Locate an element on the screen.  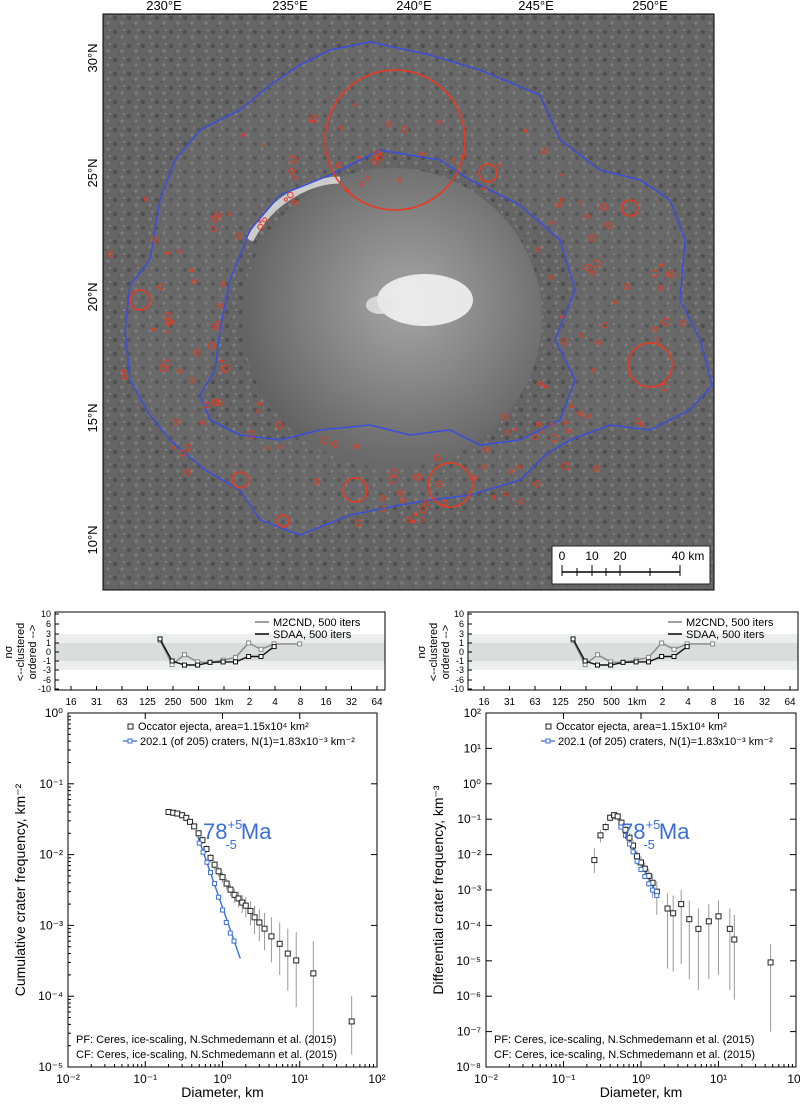
y-tick-label: 10⁻⁶ is located at coordinates (468, 996).